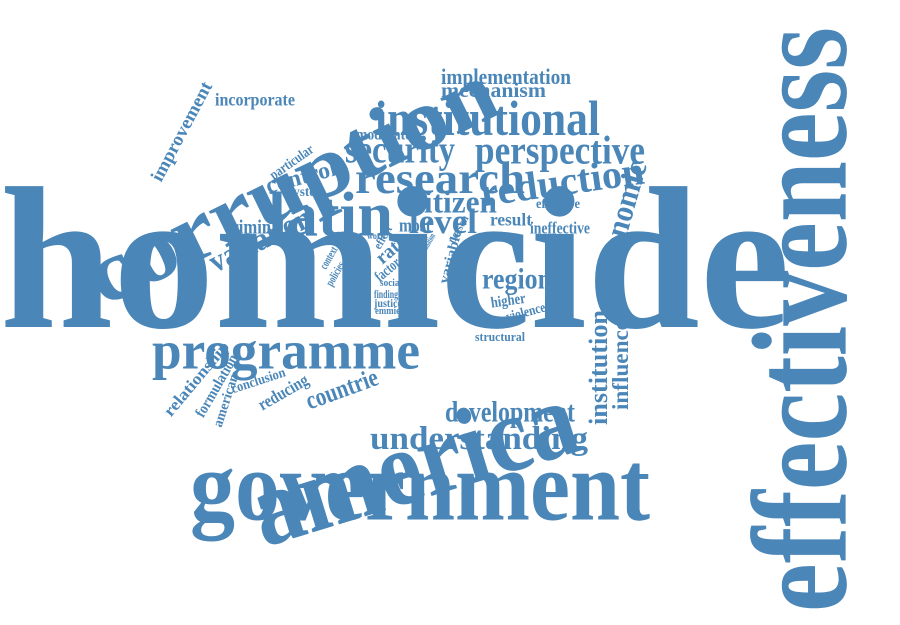 This screenshot has width=900, height=625. I want to click on word-perspective: perspective, so click(560, 150).